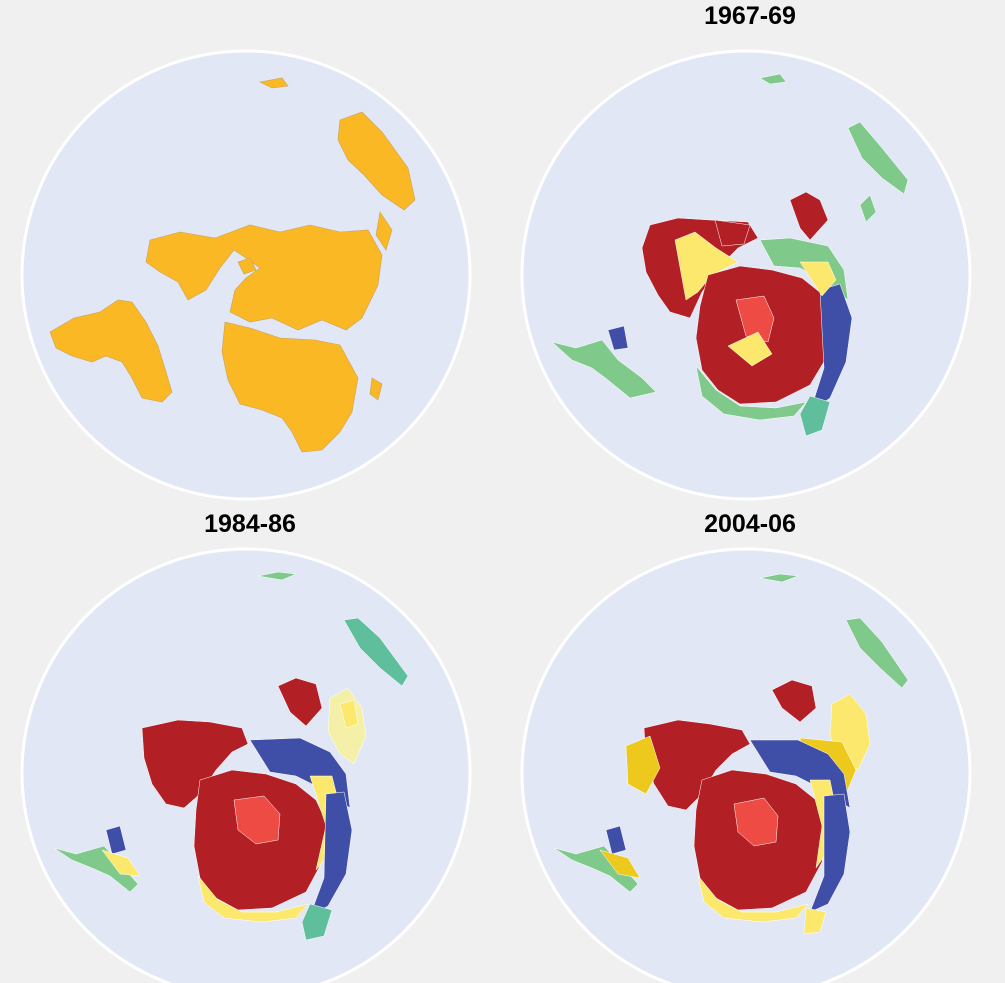 The width and height of the screenshot is (1005, 983). What do you see at coordinates (111, 351) in the screenshot?
I see `land-south-america` at bounding box center [111, 351].